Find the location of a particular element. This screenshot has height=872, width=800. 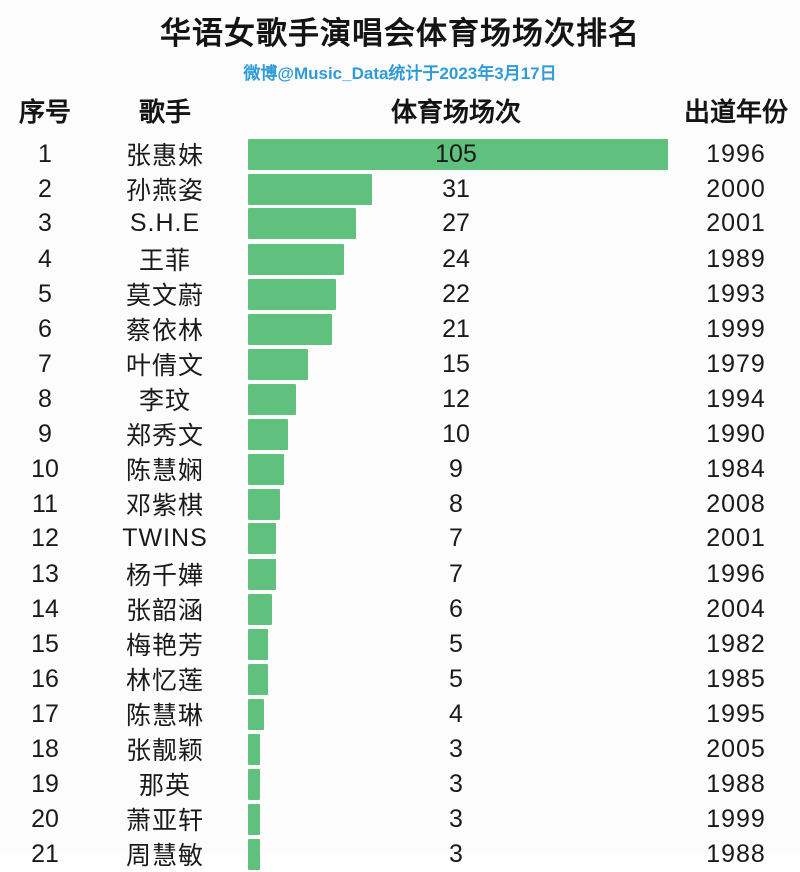

table-row: 10 陈慧娴 9 1984 is located at coordinates (400, 468).